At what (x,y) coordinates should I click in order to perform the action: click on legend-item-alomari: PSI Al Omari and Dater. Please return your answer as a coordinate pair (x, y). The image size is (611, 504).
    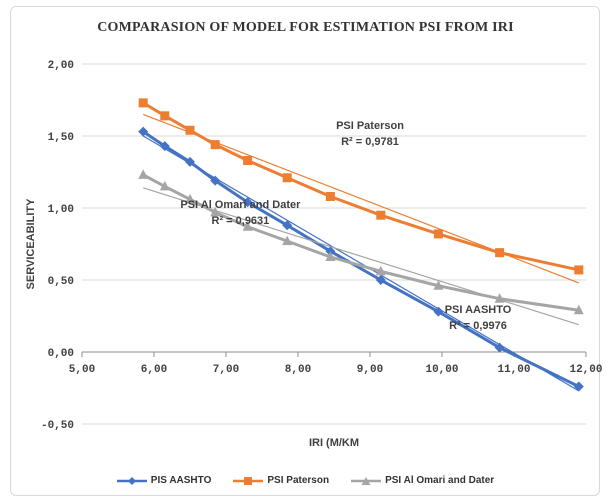
    Looking at the image, I should click on (422, 480).